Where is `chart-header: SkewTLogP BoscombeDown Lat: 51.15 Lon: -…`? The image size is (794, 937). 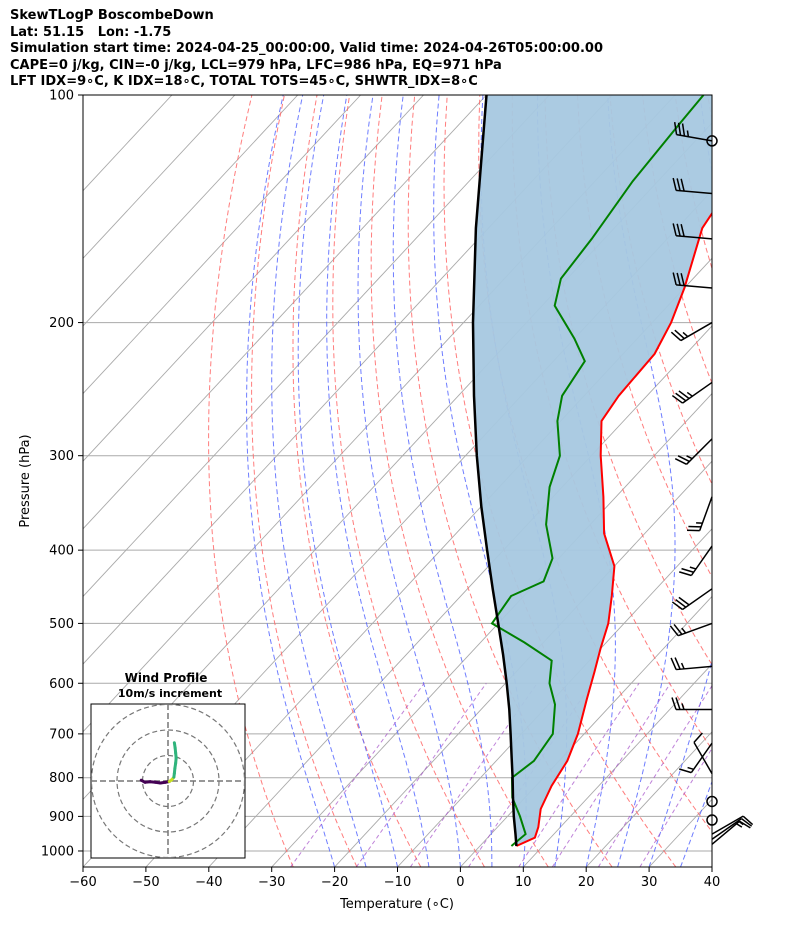
chart-header: SkewTLogP BoscombeDown Lat: 51.15 Lon: -… is located at coordinates (395, 49).